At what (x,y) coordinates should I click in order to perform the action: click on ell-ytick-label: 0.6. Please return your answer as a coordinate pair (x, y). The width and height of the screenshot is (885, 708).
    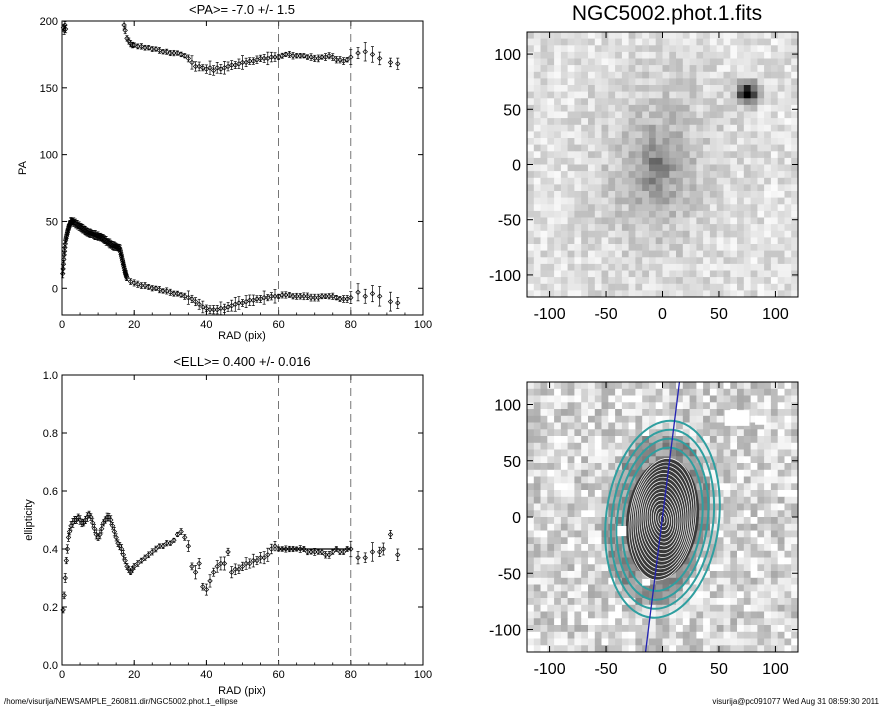
    Looking at the image, I should click on (50, 492).